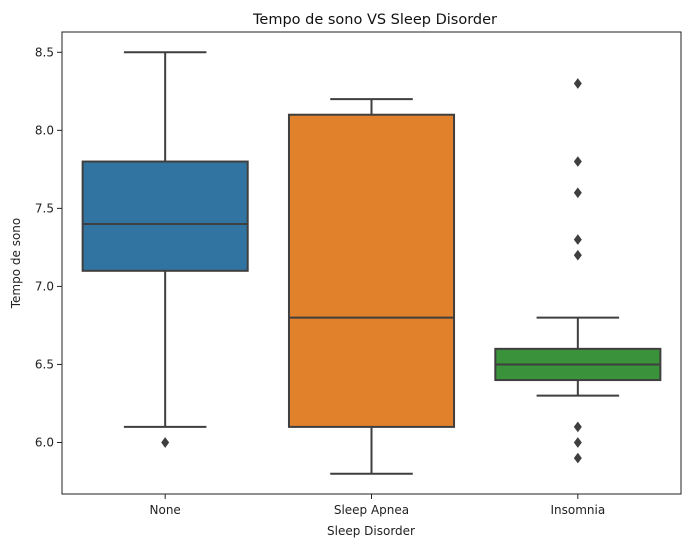  I want to click on y-tick-label: 7.5, so click(44, 208).